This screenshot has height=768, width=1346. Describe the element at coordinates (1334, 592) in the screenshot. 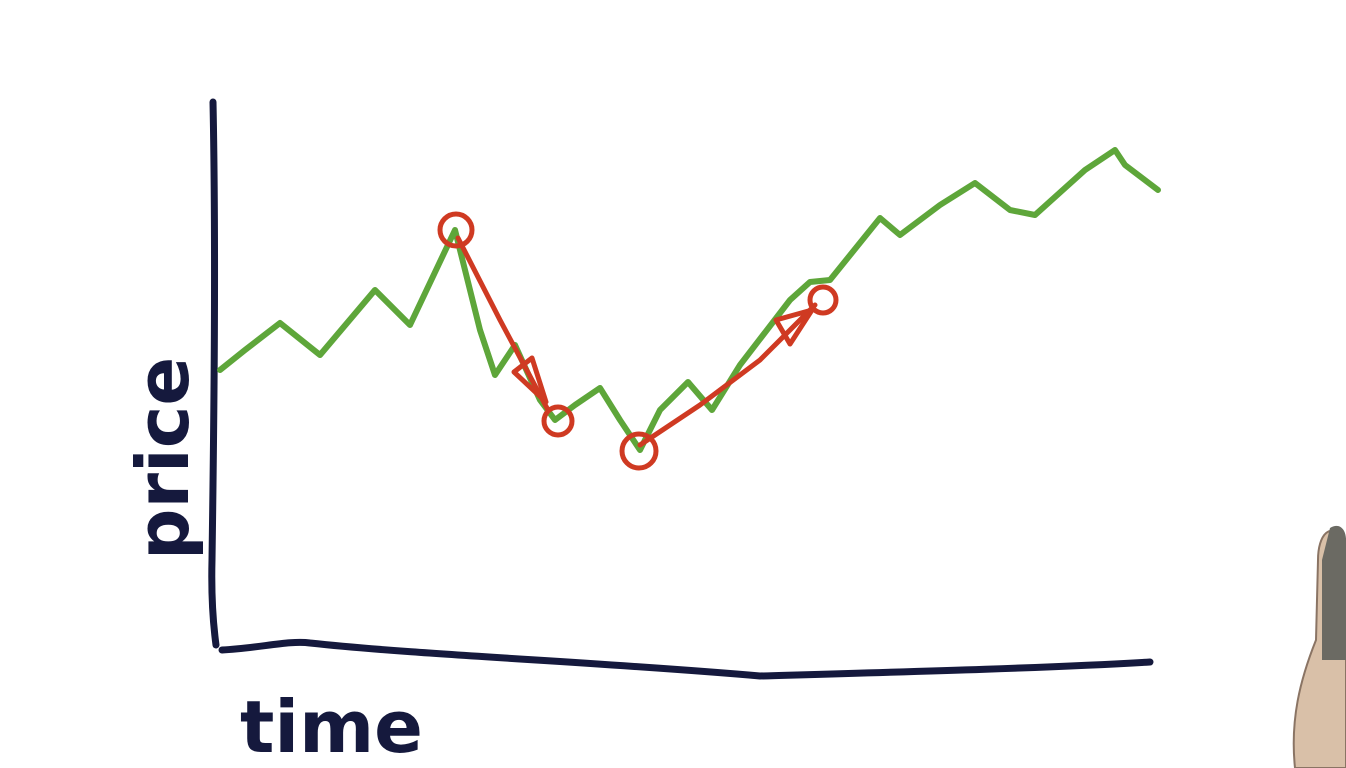

I see `pen` at that location.